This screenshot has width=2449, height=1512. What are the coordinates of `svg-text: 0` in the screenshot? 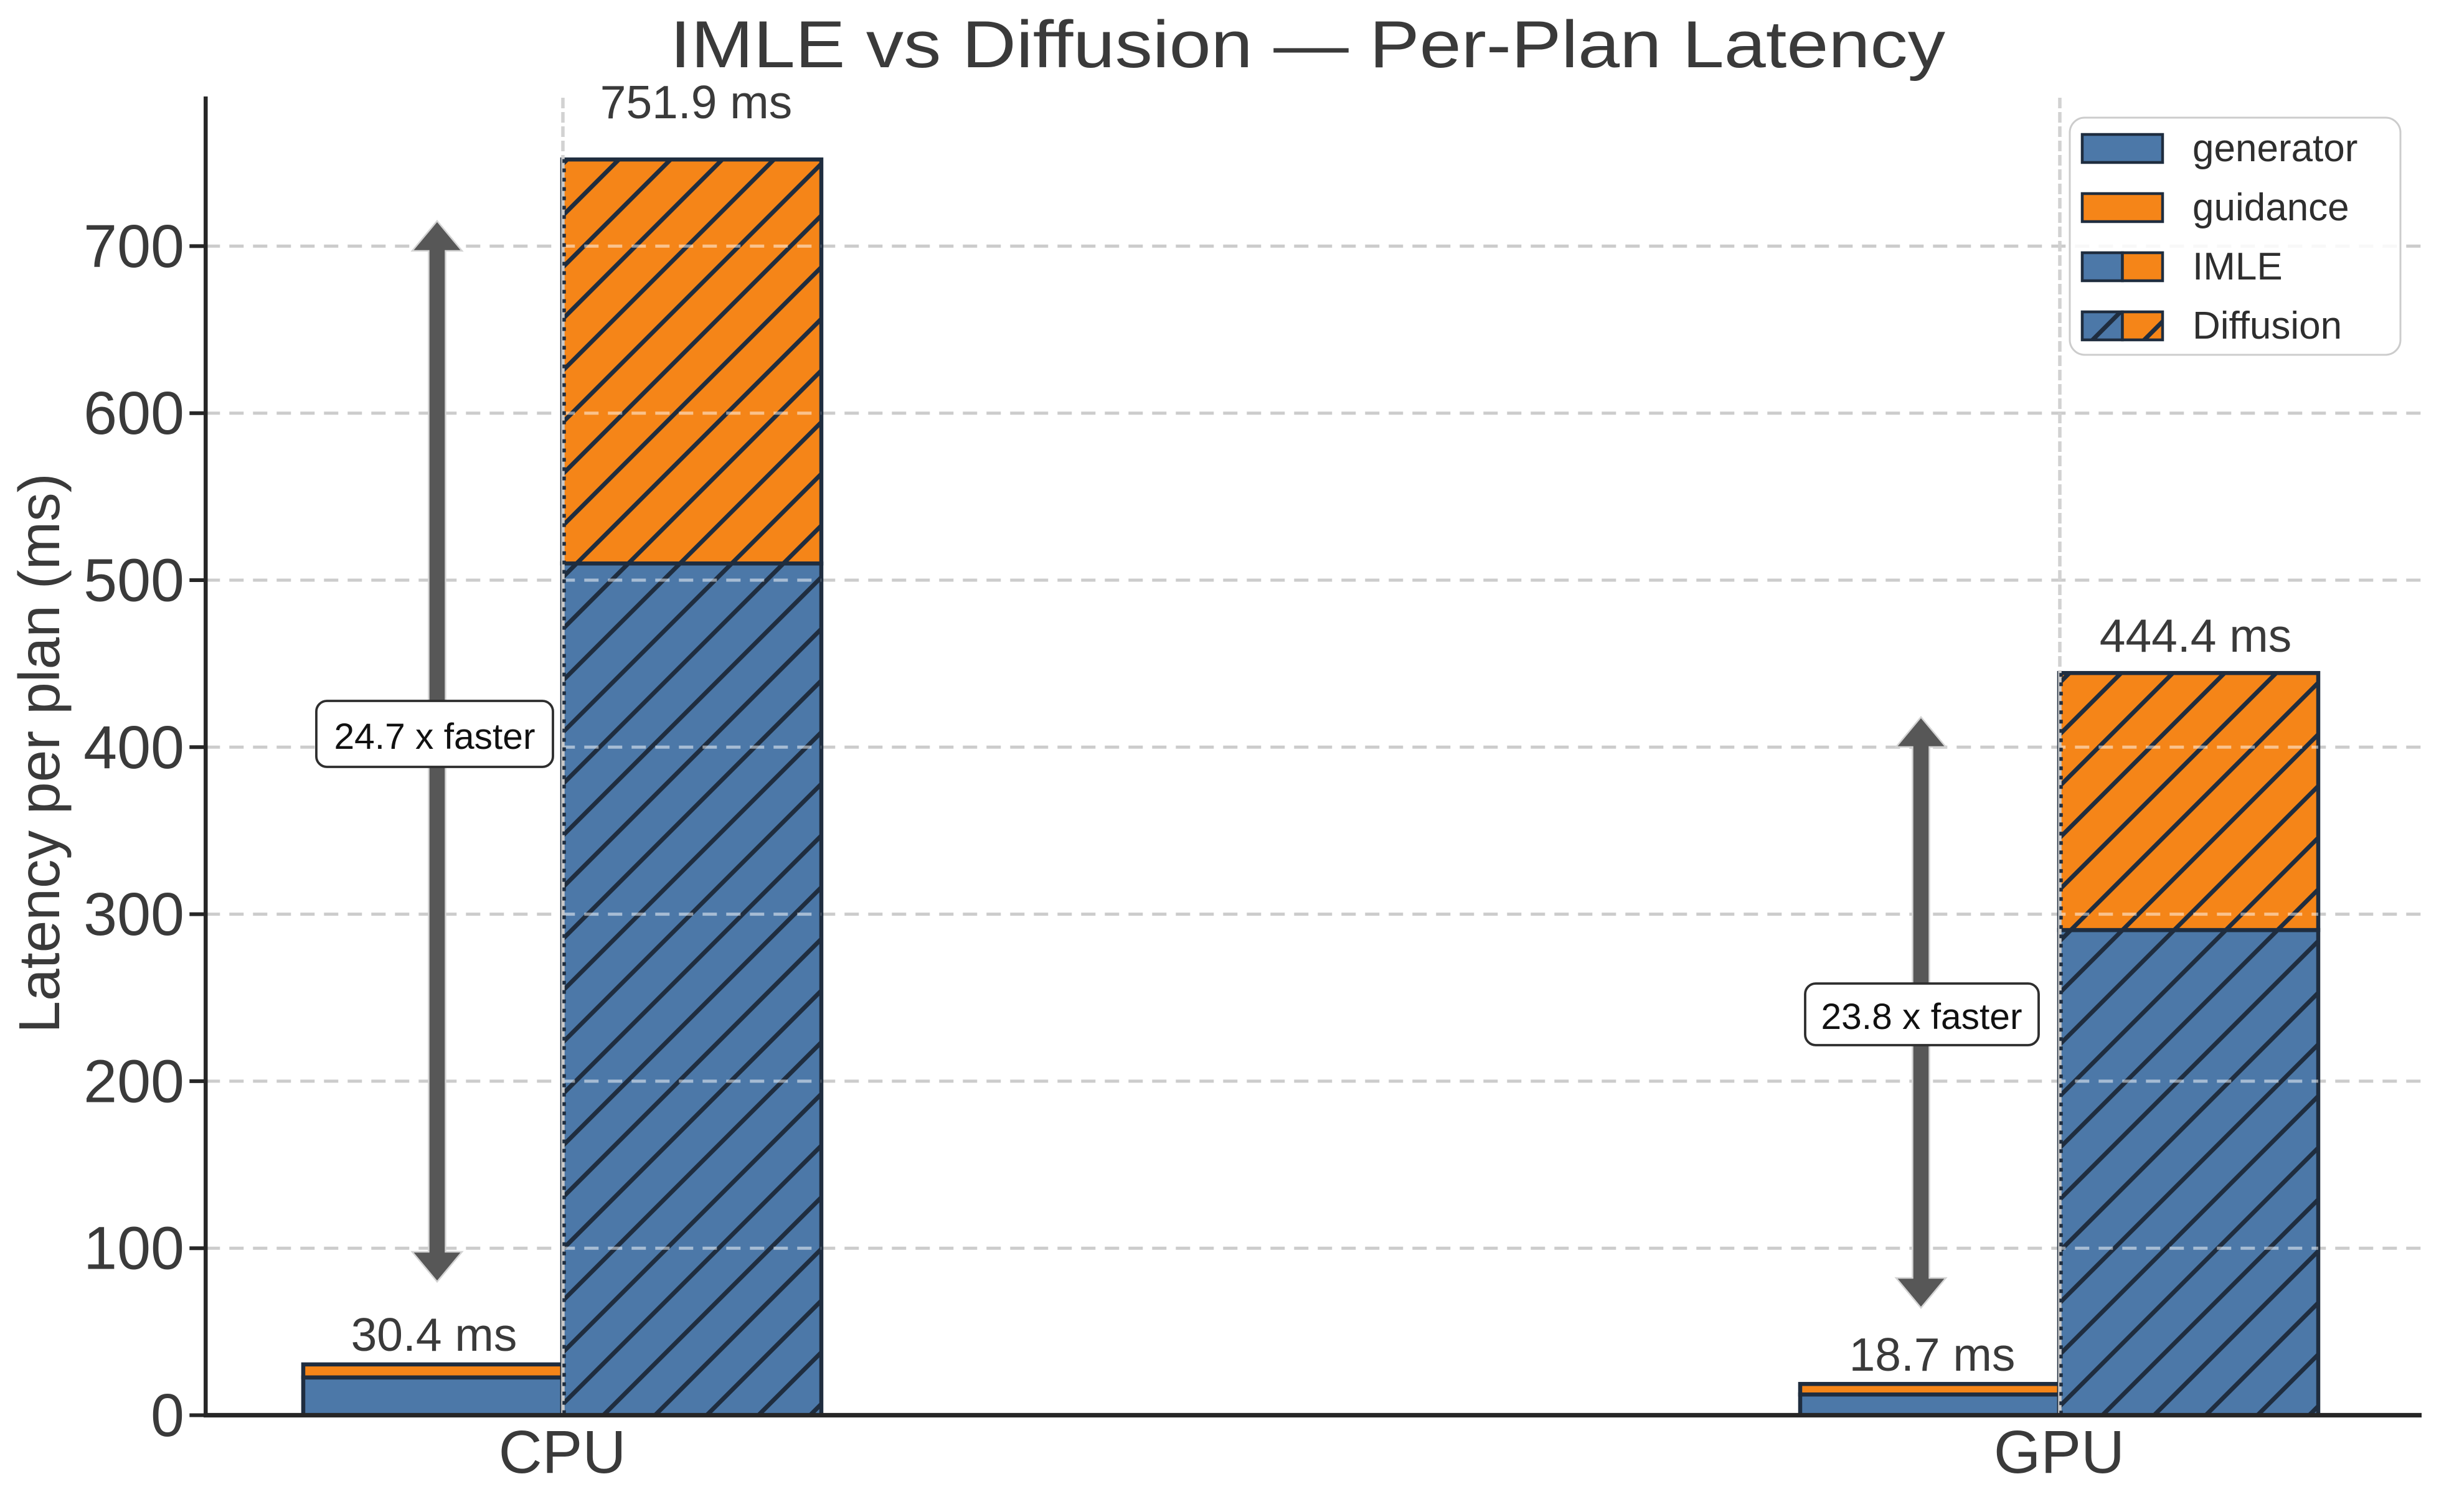 It's located at (168, 1415).